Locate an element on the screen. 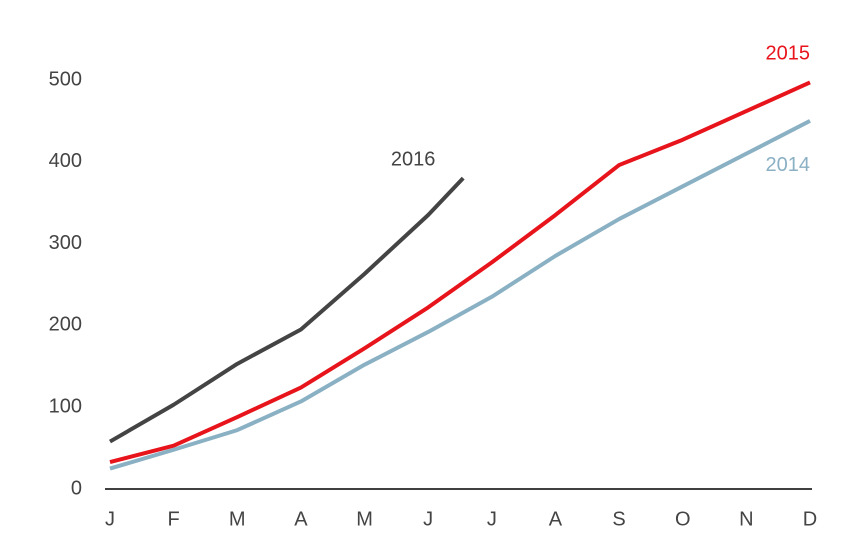  x-tick-label: N is located at coordinates (746, 519).